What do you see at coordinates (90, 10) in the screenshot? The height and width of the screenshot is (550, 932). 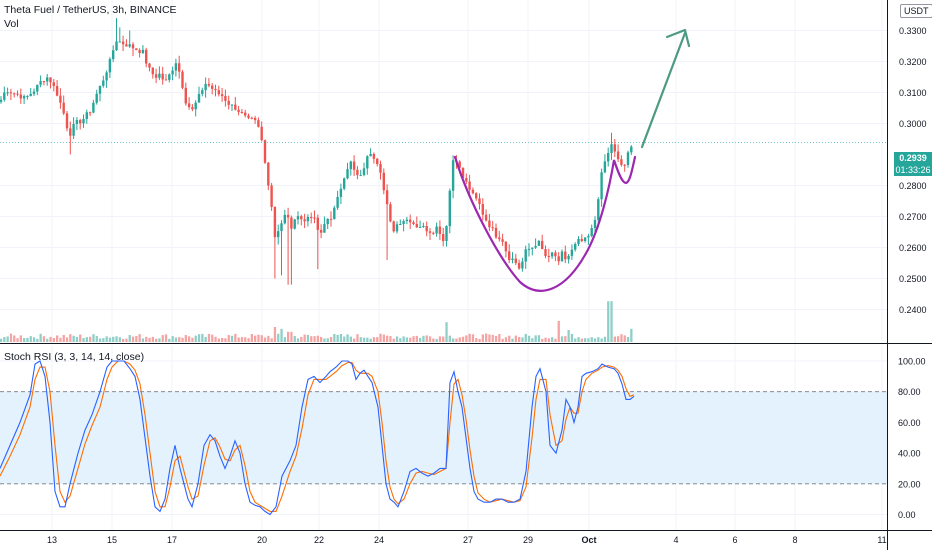 I see `symbol-legend: Theta Fuel / TetherUS, 3h, BINANCE` at bounding box center [90, 10].